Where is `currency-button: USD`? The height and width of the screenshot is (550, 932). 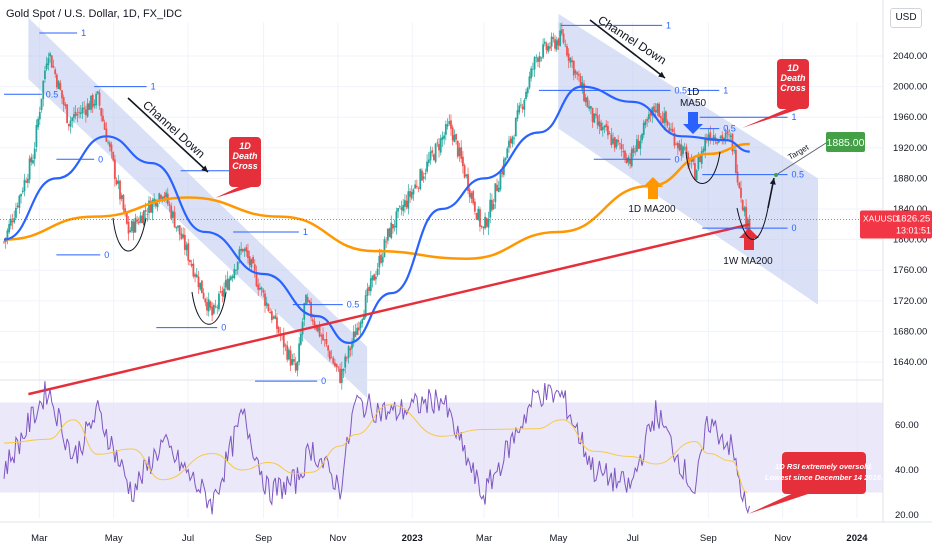
currency-button: USD is located at coordinates (906, 18).